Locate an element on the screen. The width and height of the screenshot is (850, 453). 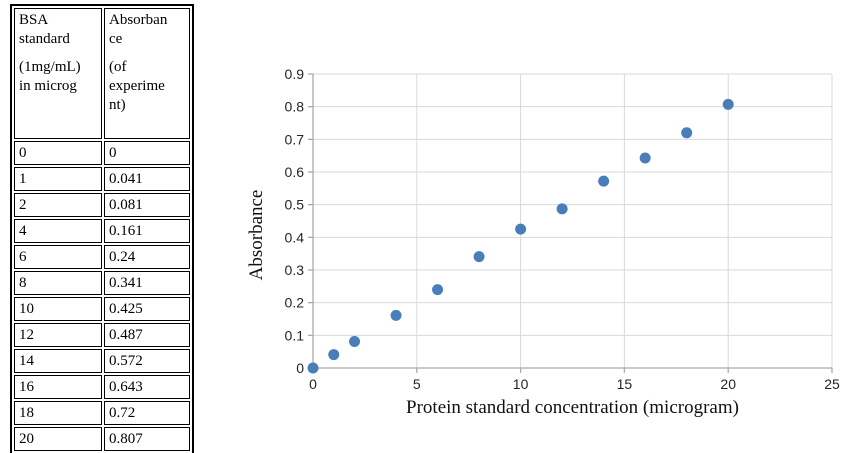
table-row: 2 0.081 is located at coordinates (102, 205).